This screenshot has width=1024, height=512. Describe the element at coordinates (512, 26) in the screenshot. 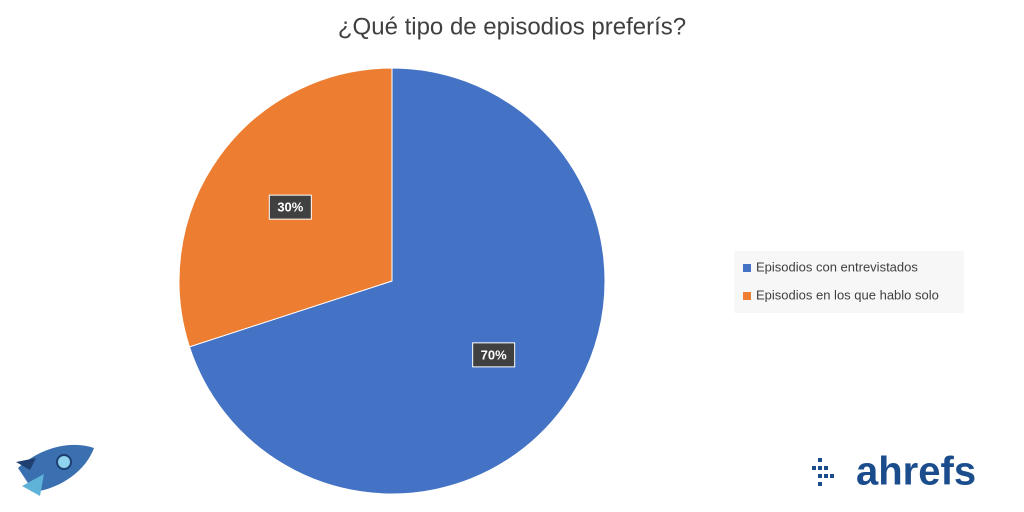

I see `chart-title: ¿Qué tipo de episodios preferís?` at that location.